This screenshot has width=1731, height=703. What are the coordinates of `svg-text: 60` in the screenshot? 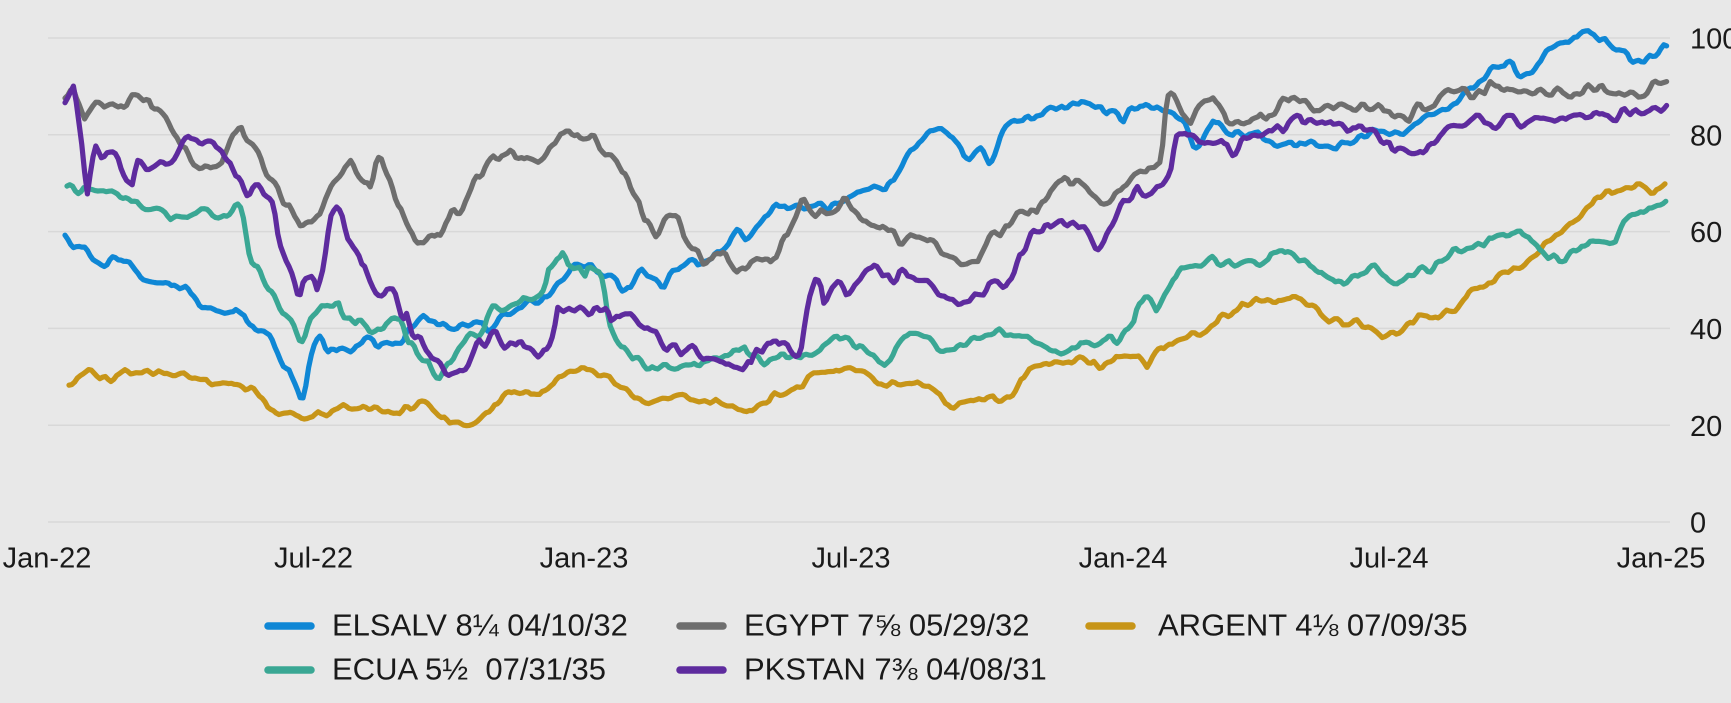 It's located at (1706, 233).